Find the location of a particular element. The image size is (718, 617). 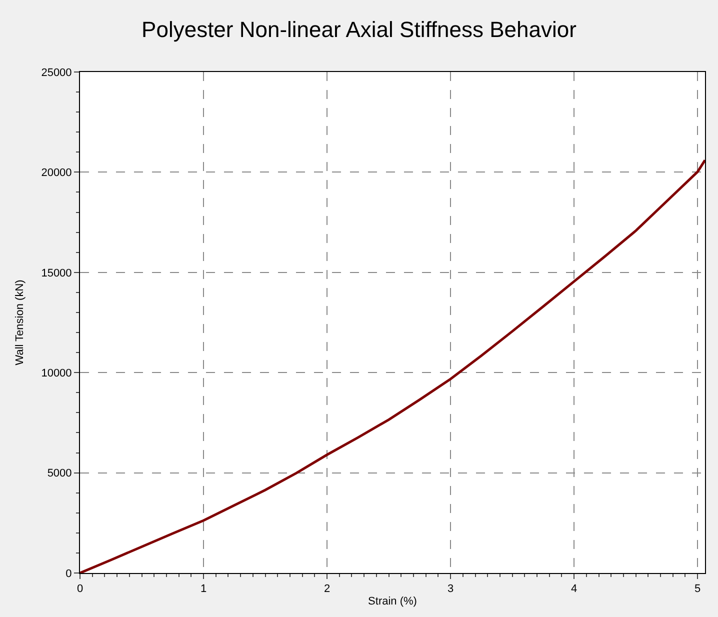

y-tick-label: 0 is located at coordinates (69, 574).